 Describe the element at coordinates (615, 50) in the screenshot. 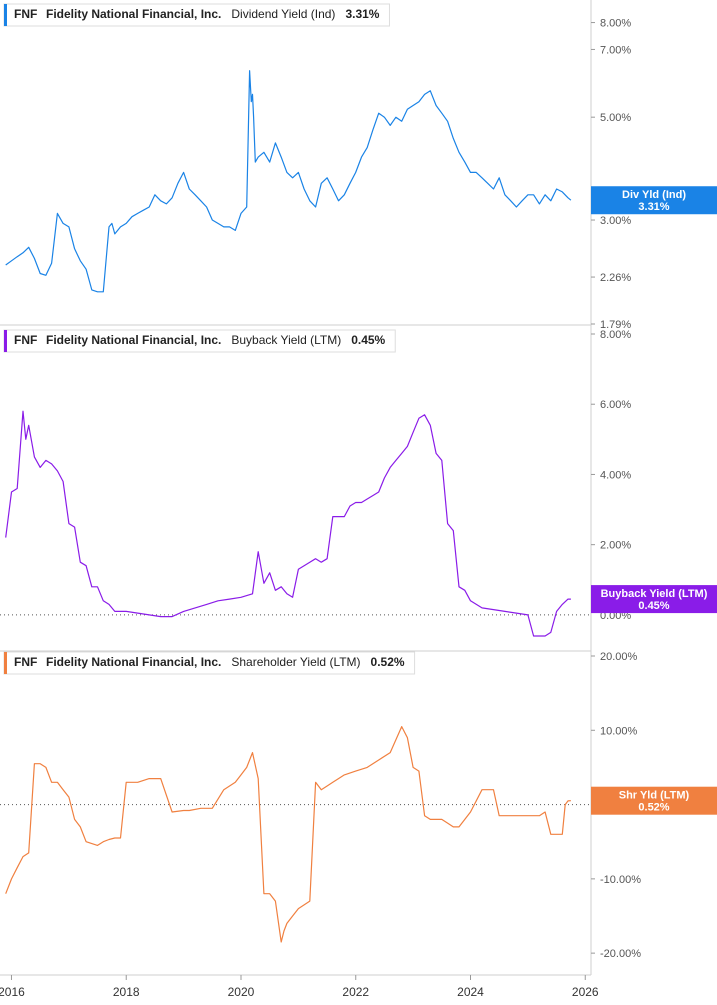

I see `y-tick-label: 7.00%` at that location.